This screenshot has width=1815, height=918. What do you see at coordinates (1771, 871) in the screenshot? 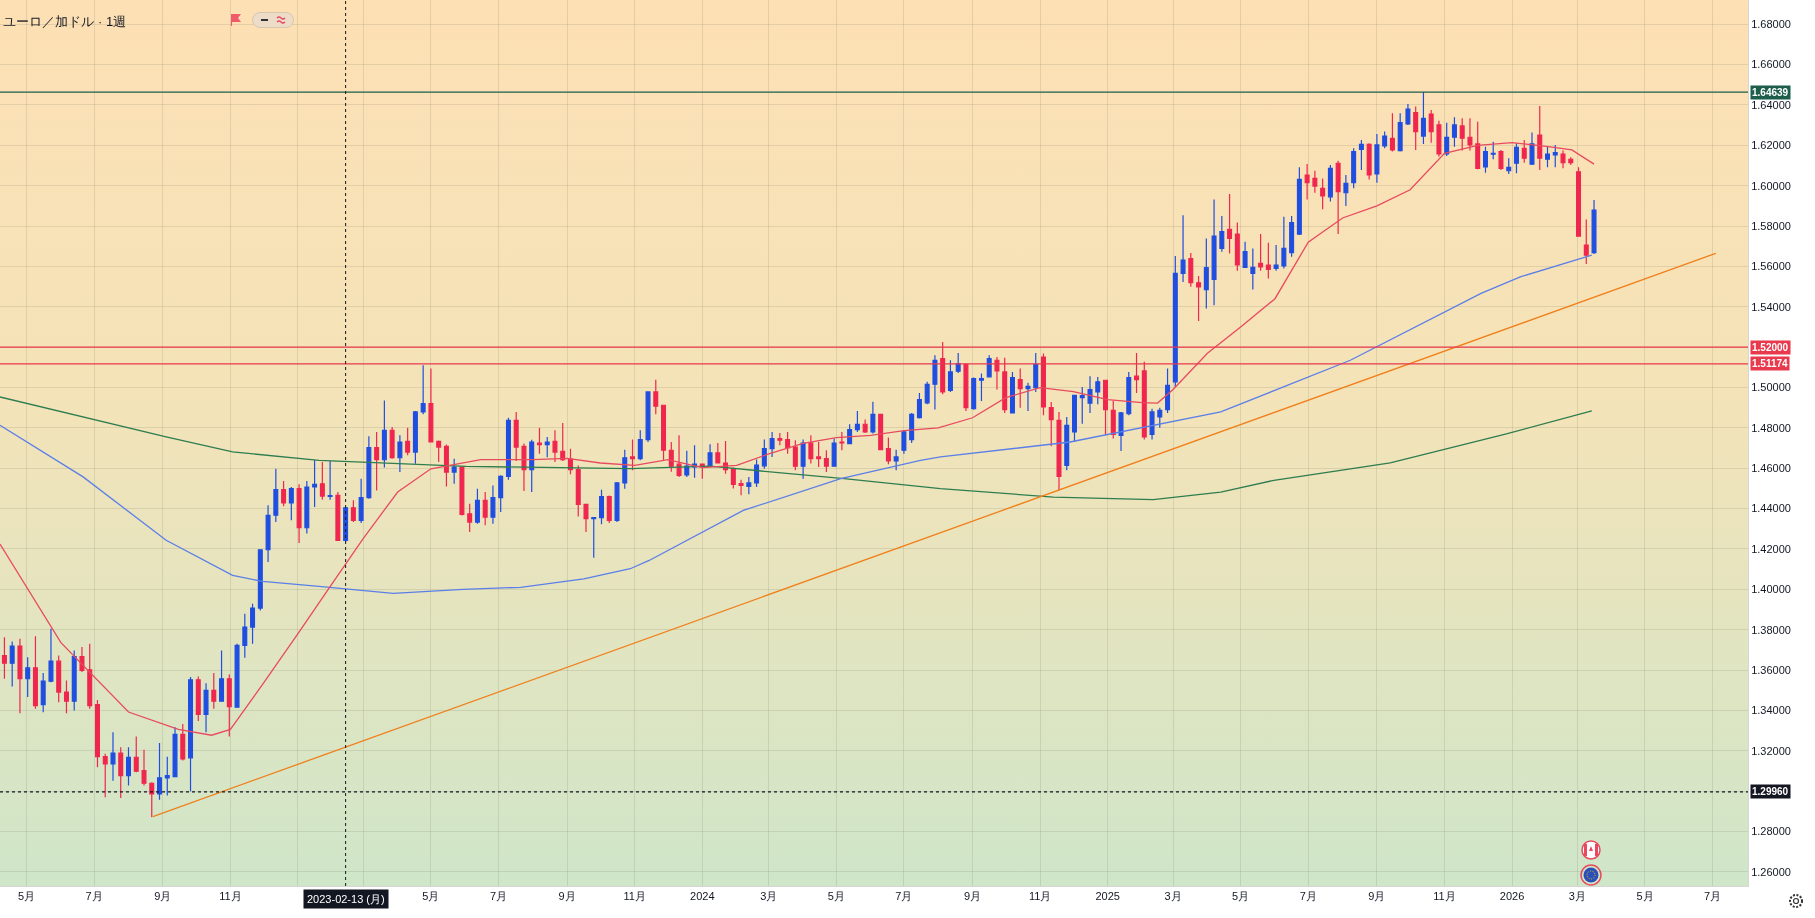
I see `y-tick-label: 1.26000` at bounding box center [1771, 871].